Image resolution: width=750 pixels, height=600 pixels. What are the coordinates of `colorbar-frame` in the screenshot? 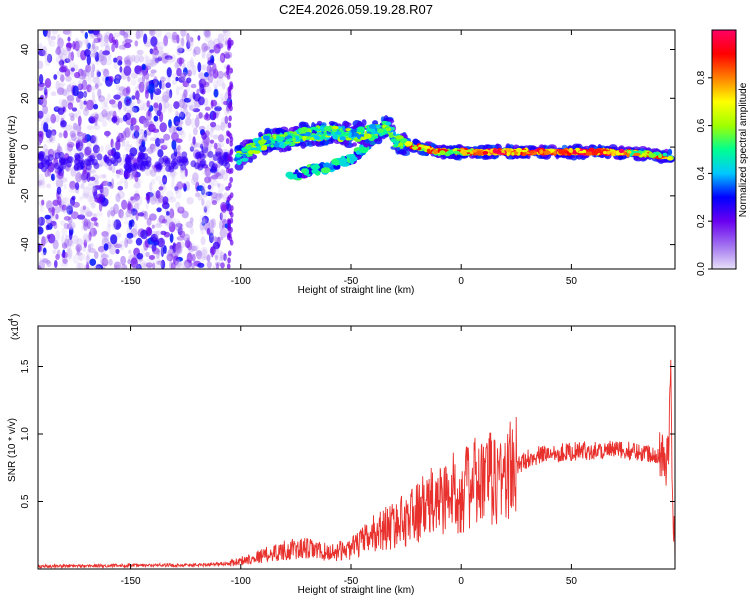 It's located at (724, 149).